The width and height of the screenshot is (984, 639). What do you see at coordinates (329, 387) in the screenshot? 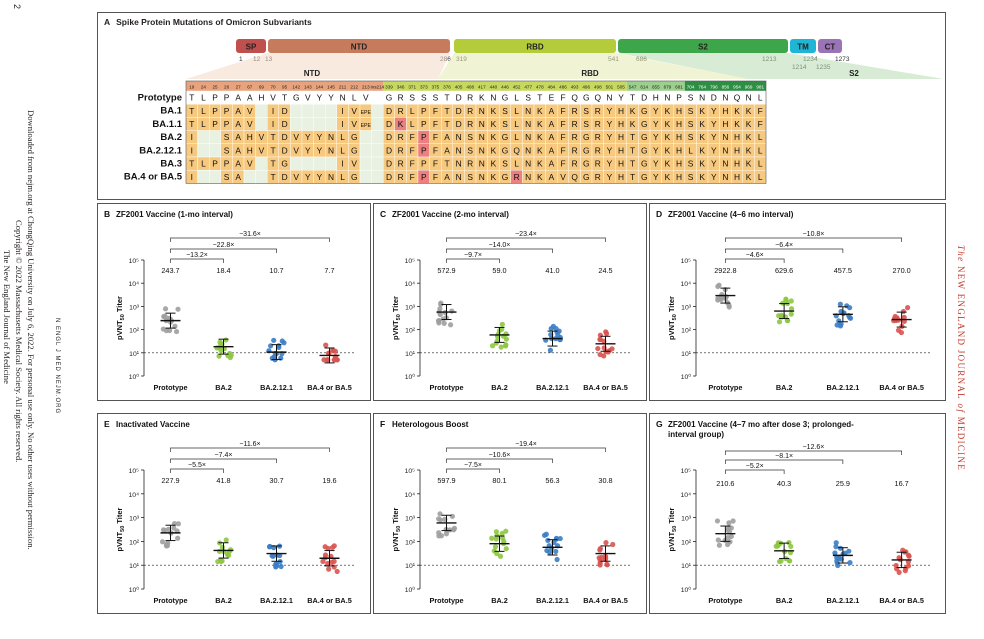
I see `x-category-label: BA.4 or BA.5` at bounding box center [329, 387].